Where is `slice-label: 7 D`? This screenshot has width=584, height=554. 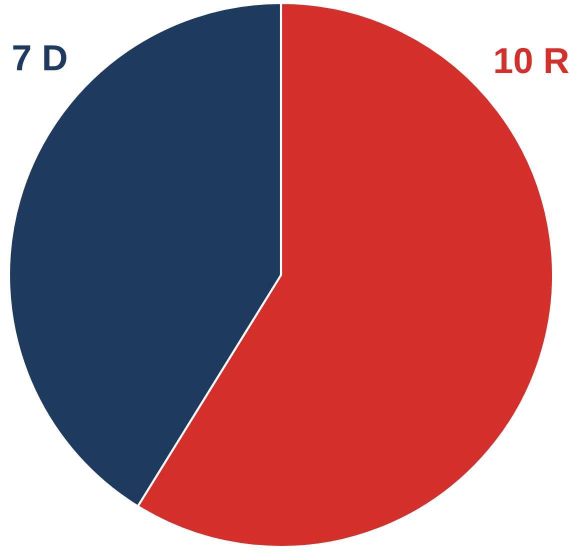
slice-label: 7 D is located at coordinates (39, 57).